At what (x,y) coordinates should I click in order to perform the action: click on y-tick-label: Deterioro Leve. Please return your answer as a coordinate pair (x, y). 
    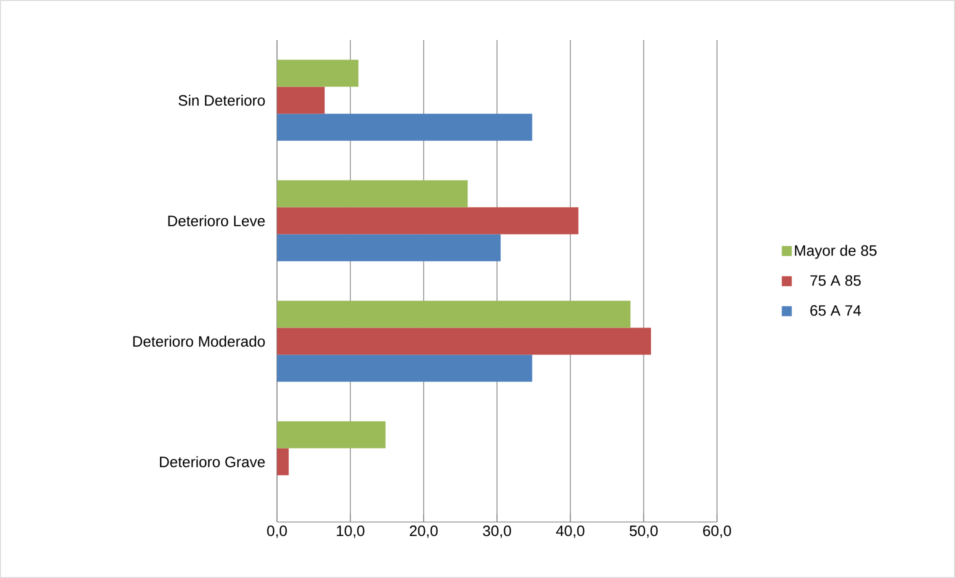
    Looking at the image, I should click on (216, 220).